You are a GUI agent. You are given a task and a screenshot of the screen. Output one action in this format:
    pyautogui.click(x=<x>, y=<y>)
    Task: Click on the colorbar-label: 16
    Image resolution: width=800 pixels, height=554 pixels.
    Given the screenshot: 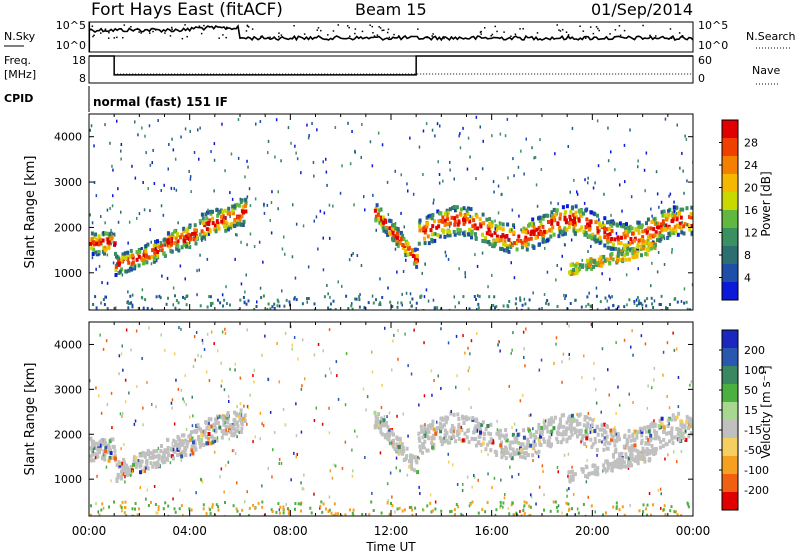 What is the action you would take?
    pyautogui.click(x=751, y=210)
    